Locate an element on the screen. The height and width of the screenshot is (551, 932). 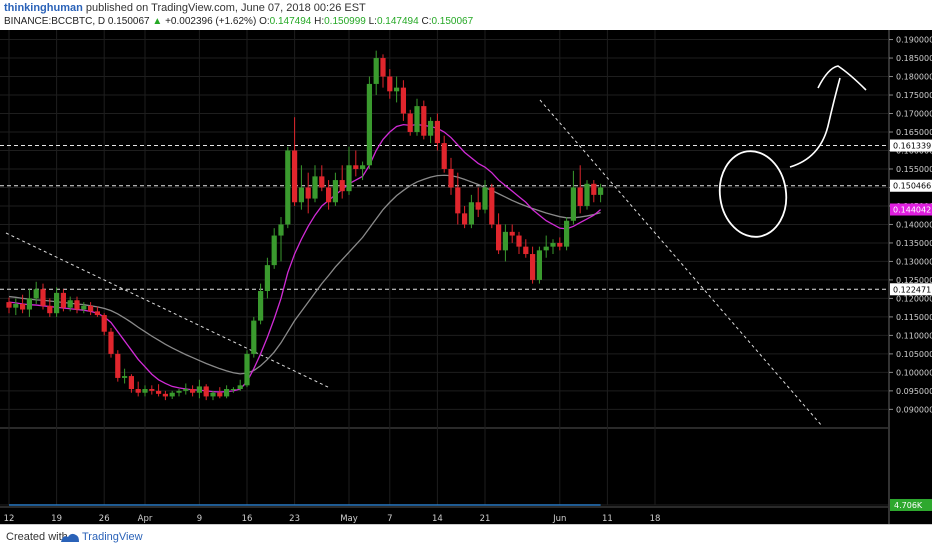
price-change: +0.002396 (+1.62%) is located at coordinates (210, 21).